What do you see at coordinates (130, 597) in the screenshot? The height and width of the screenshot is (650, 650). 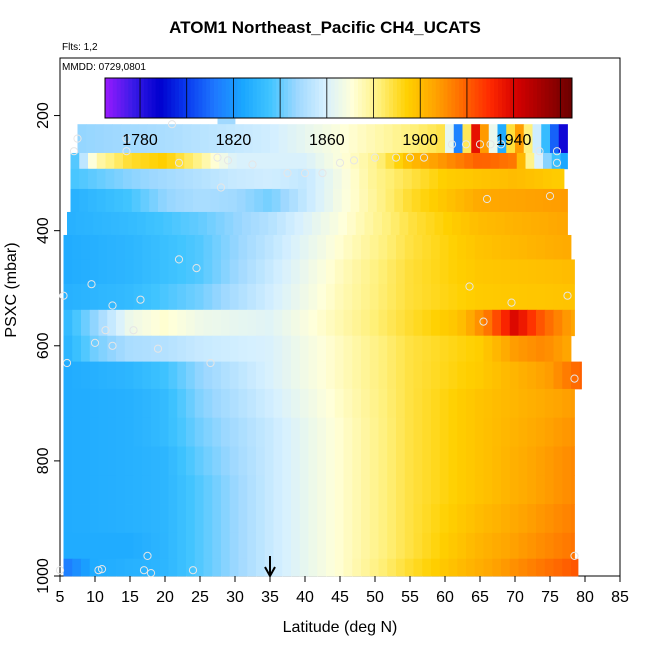 I see `x-tick-label: 15` at bounding box center [130, 597].